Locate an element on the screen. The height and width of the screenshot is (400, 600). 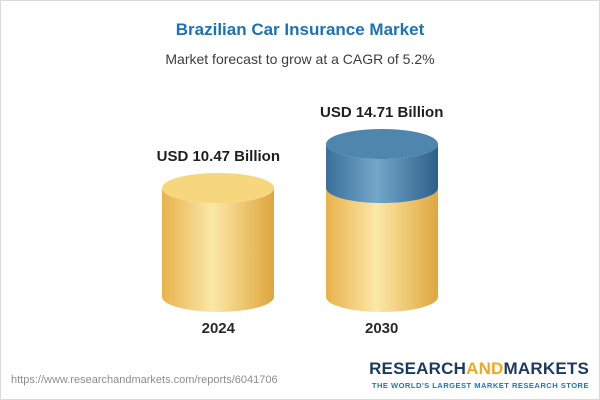
value-label-2030: USD 14.71 Billion is located at coordinates (382, 113).